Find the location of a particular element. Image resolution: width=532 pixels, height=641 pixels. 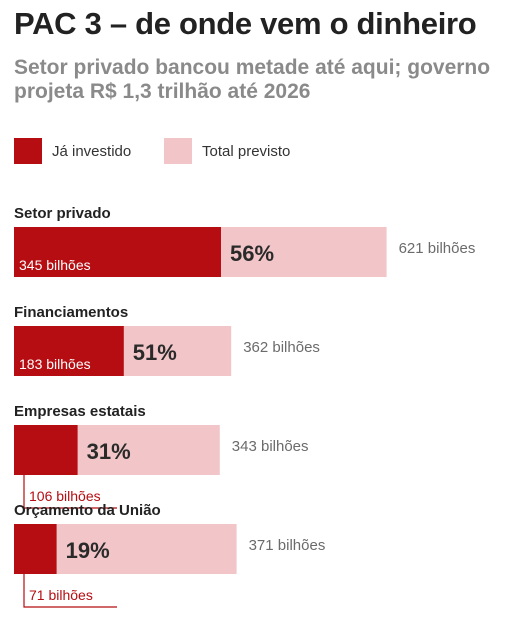

total-value-label: 343 bilhões is located at coordinates (270, 446).